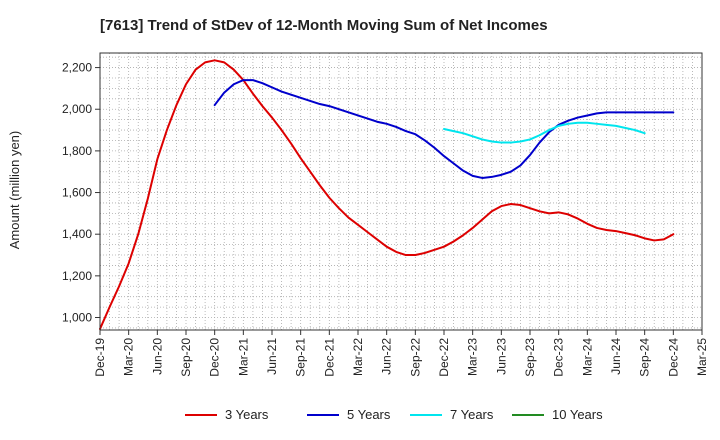 This screenshot has height=440, width=720. What do you see at coordinates (243, 357) in the screenshot?
I see `x-tick-label: Mar-21` at bounding box center [243, 357].